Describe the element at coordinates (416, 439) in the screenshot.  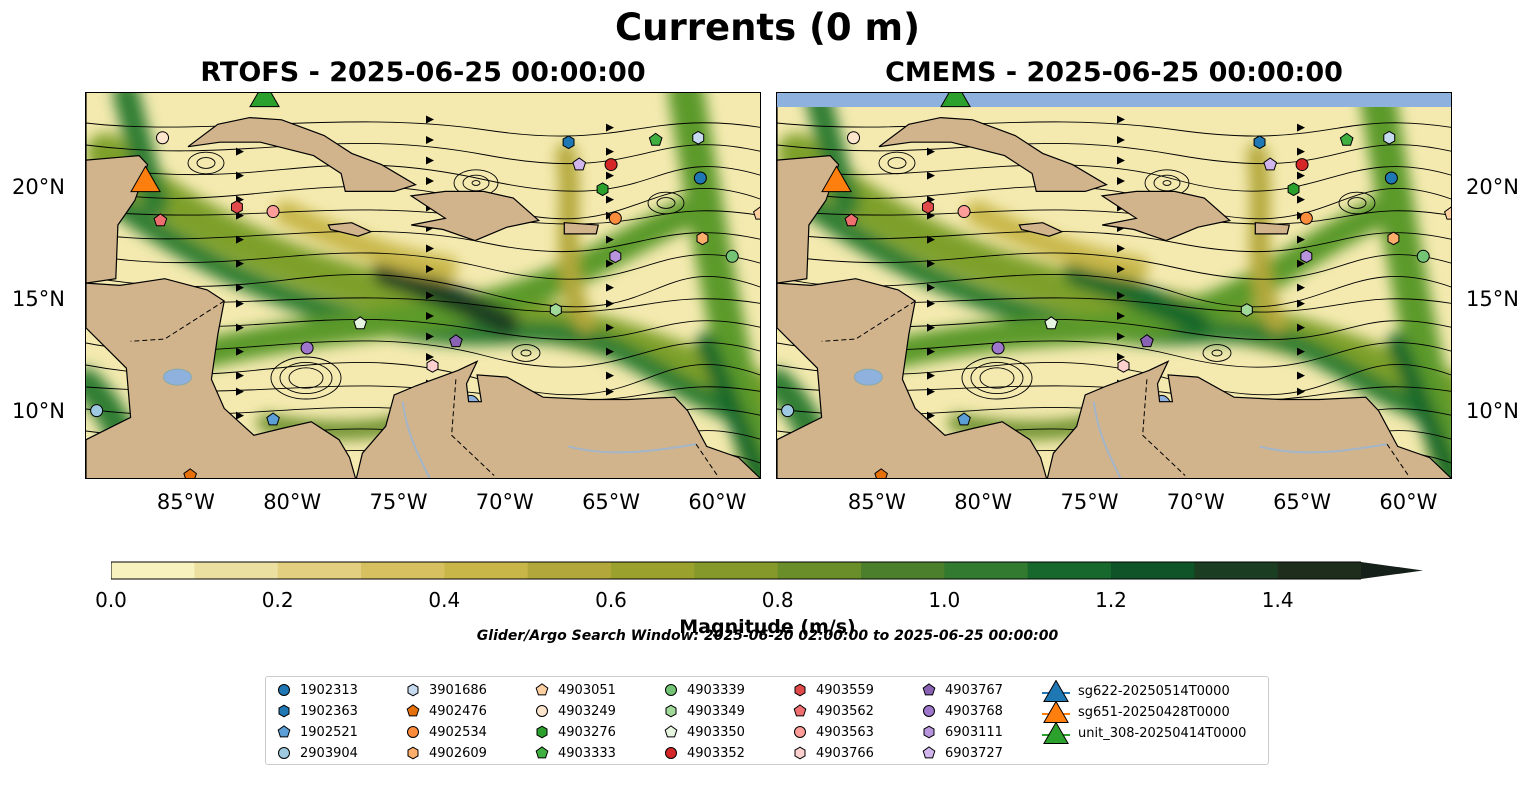
I see `magdalena-river` at that location.